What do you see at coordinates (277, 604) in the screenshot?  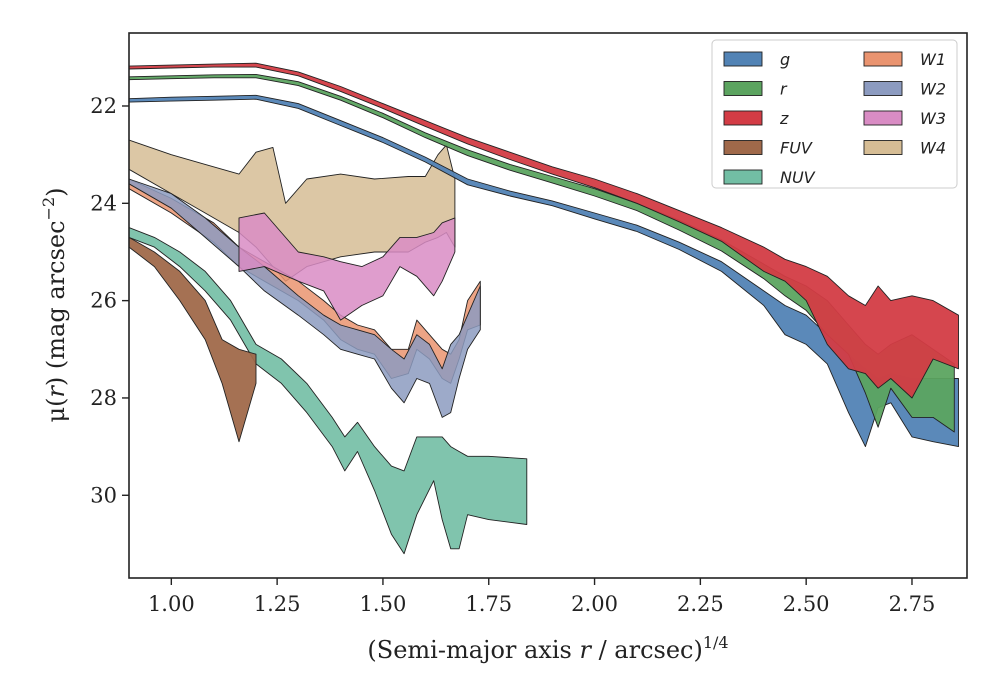 I see `x-tick-label: 1.25` at bounding box center [277, 604].